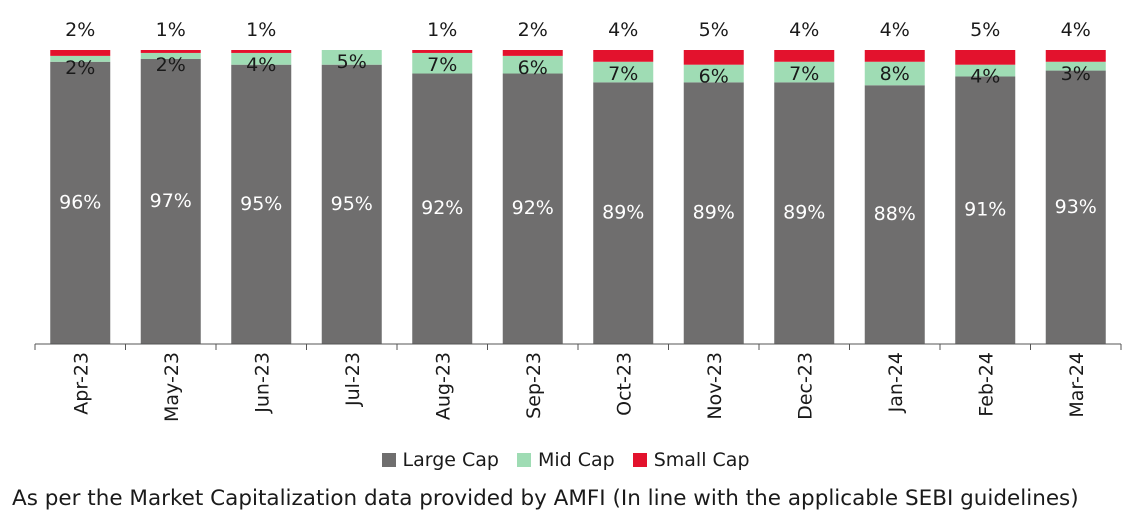 Image resolution: width=1131 pixels, height=529 pixels. I want to click on x-tick-label: Nov-23, so click(715, 386).